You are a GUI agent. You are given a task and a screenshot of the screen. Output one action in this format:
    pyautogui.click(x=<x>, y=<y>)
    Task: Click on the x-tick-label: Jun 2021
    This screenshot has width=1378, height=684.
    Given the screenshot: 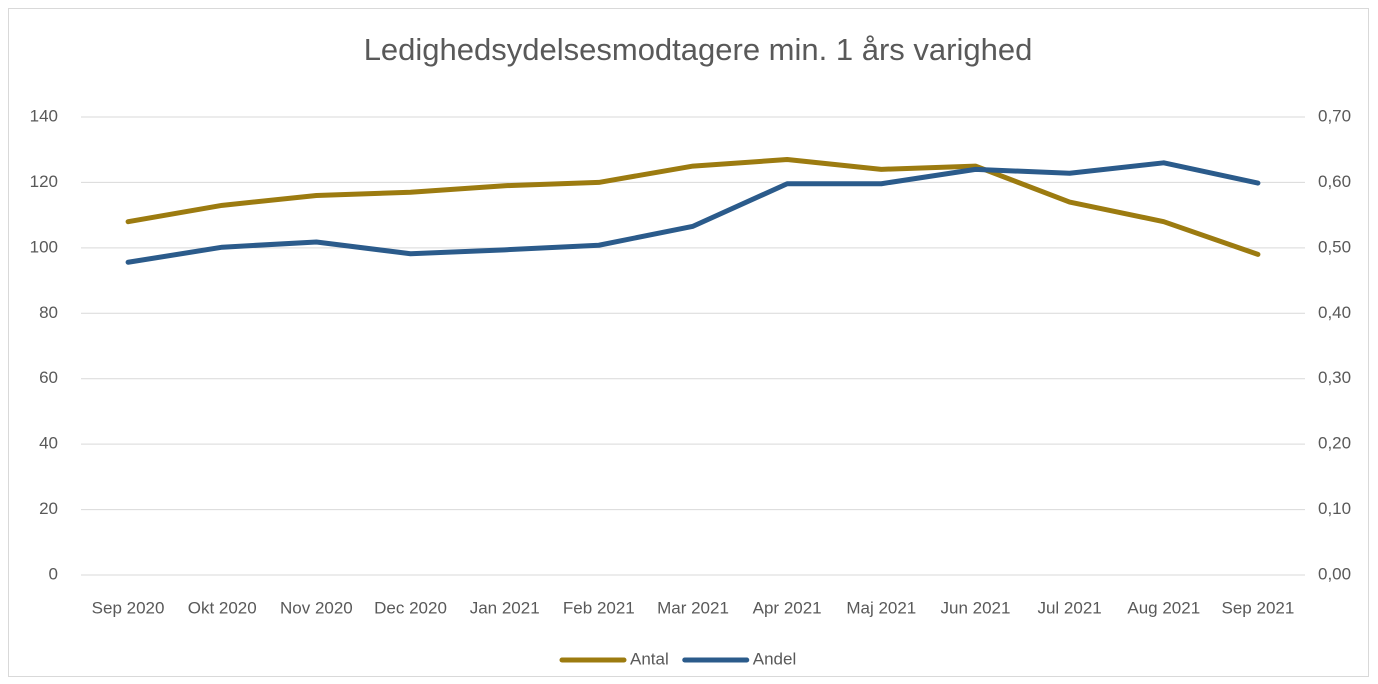 What is the action you would take?
    pyautogui.click(x=975, y=607)
    